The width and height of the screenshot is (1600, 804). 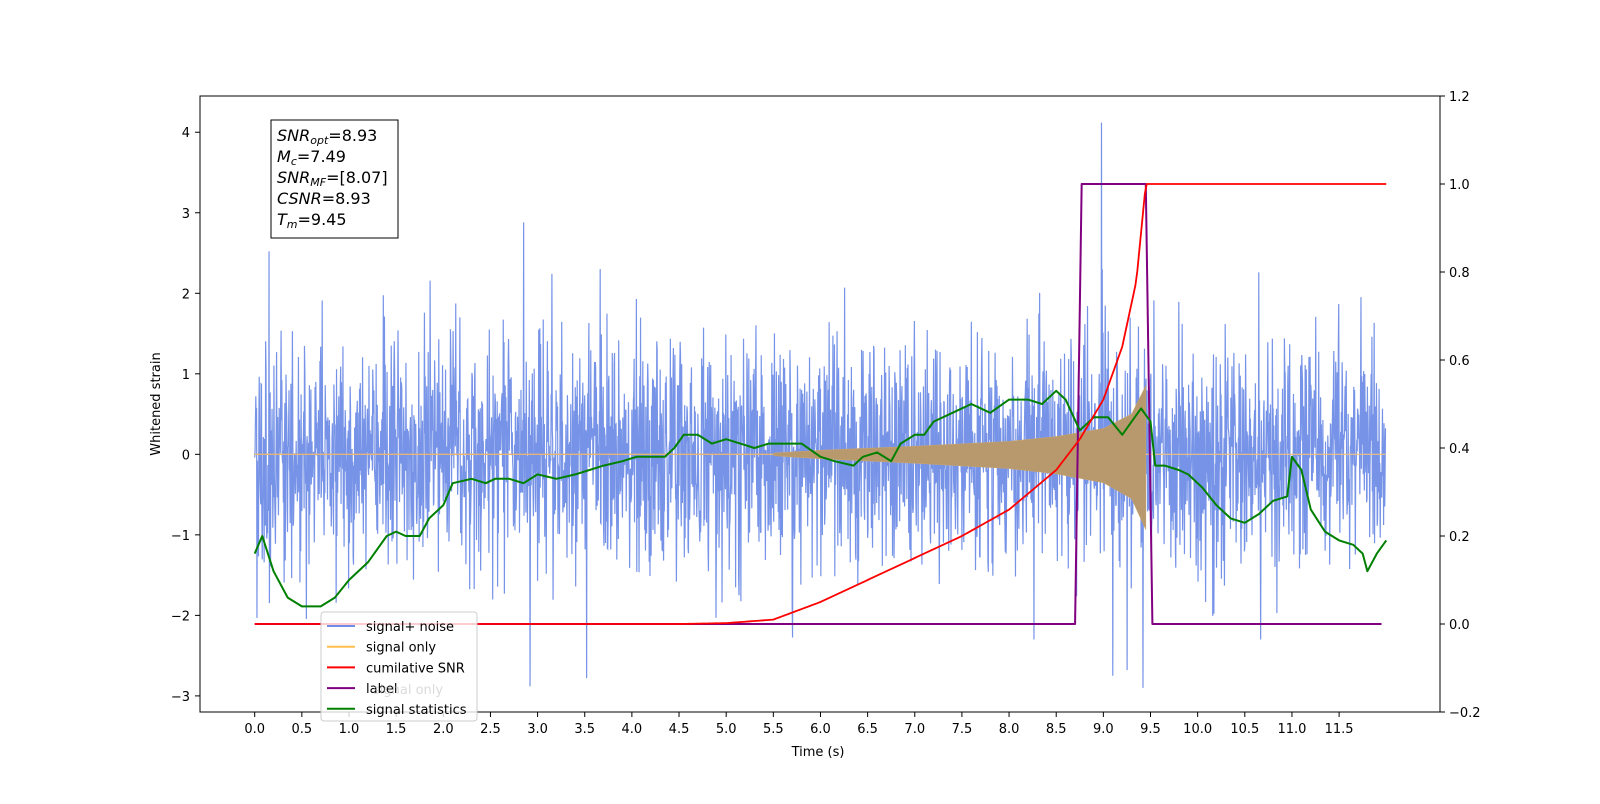 I want to click on x-tick-label: 2.5, so click(x=490, y=729).